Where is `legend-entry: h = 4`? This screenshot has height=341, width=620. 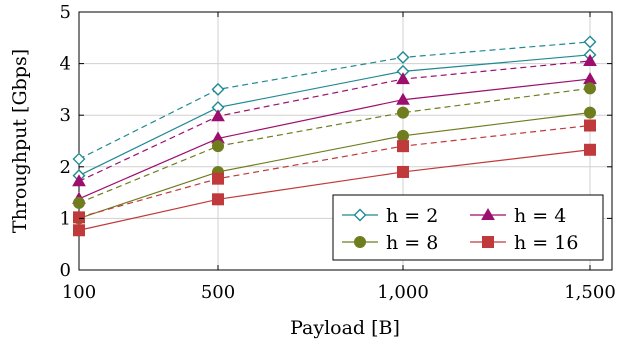
legend-entry: h = 4 is located at coordinates (518, 216).